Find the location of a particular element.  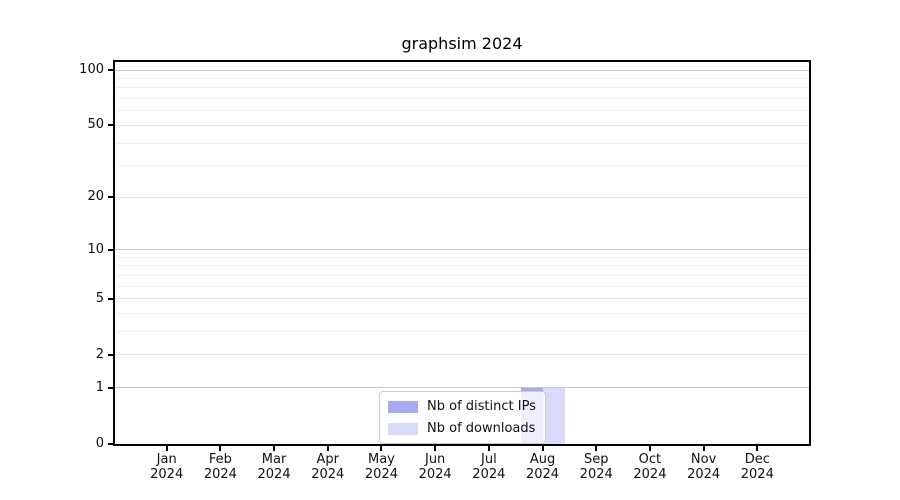

legend-label: Nb of distinct IPs is located at coordinates (481, 406).